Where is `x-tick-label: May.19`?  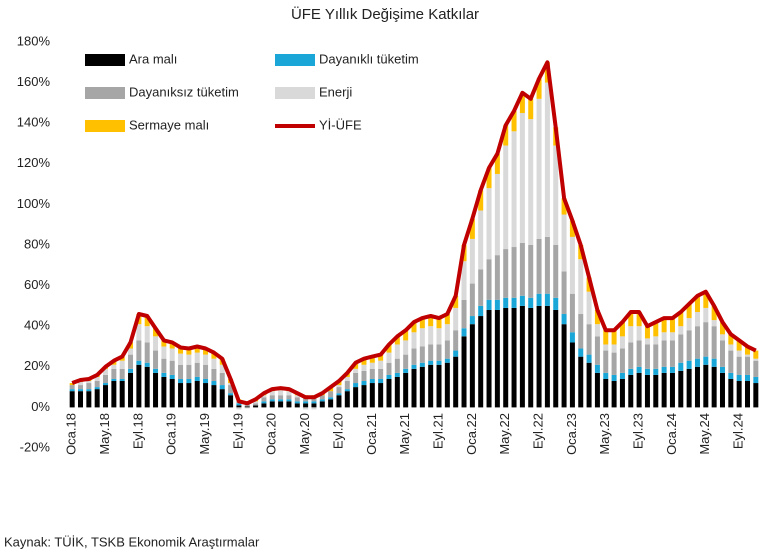
x-tick-label: May.19 is located at coordinates (204, 434).